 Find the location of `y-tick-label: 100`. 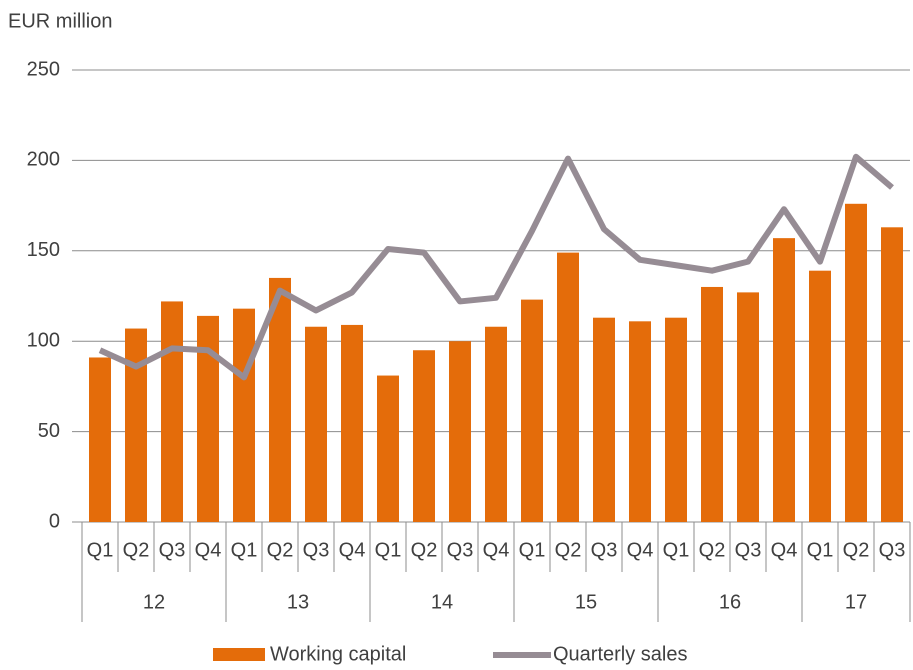

y-tick-label: 100 is located at coordinates (43, 340).